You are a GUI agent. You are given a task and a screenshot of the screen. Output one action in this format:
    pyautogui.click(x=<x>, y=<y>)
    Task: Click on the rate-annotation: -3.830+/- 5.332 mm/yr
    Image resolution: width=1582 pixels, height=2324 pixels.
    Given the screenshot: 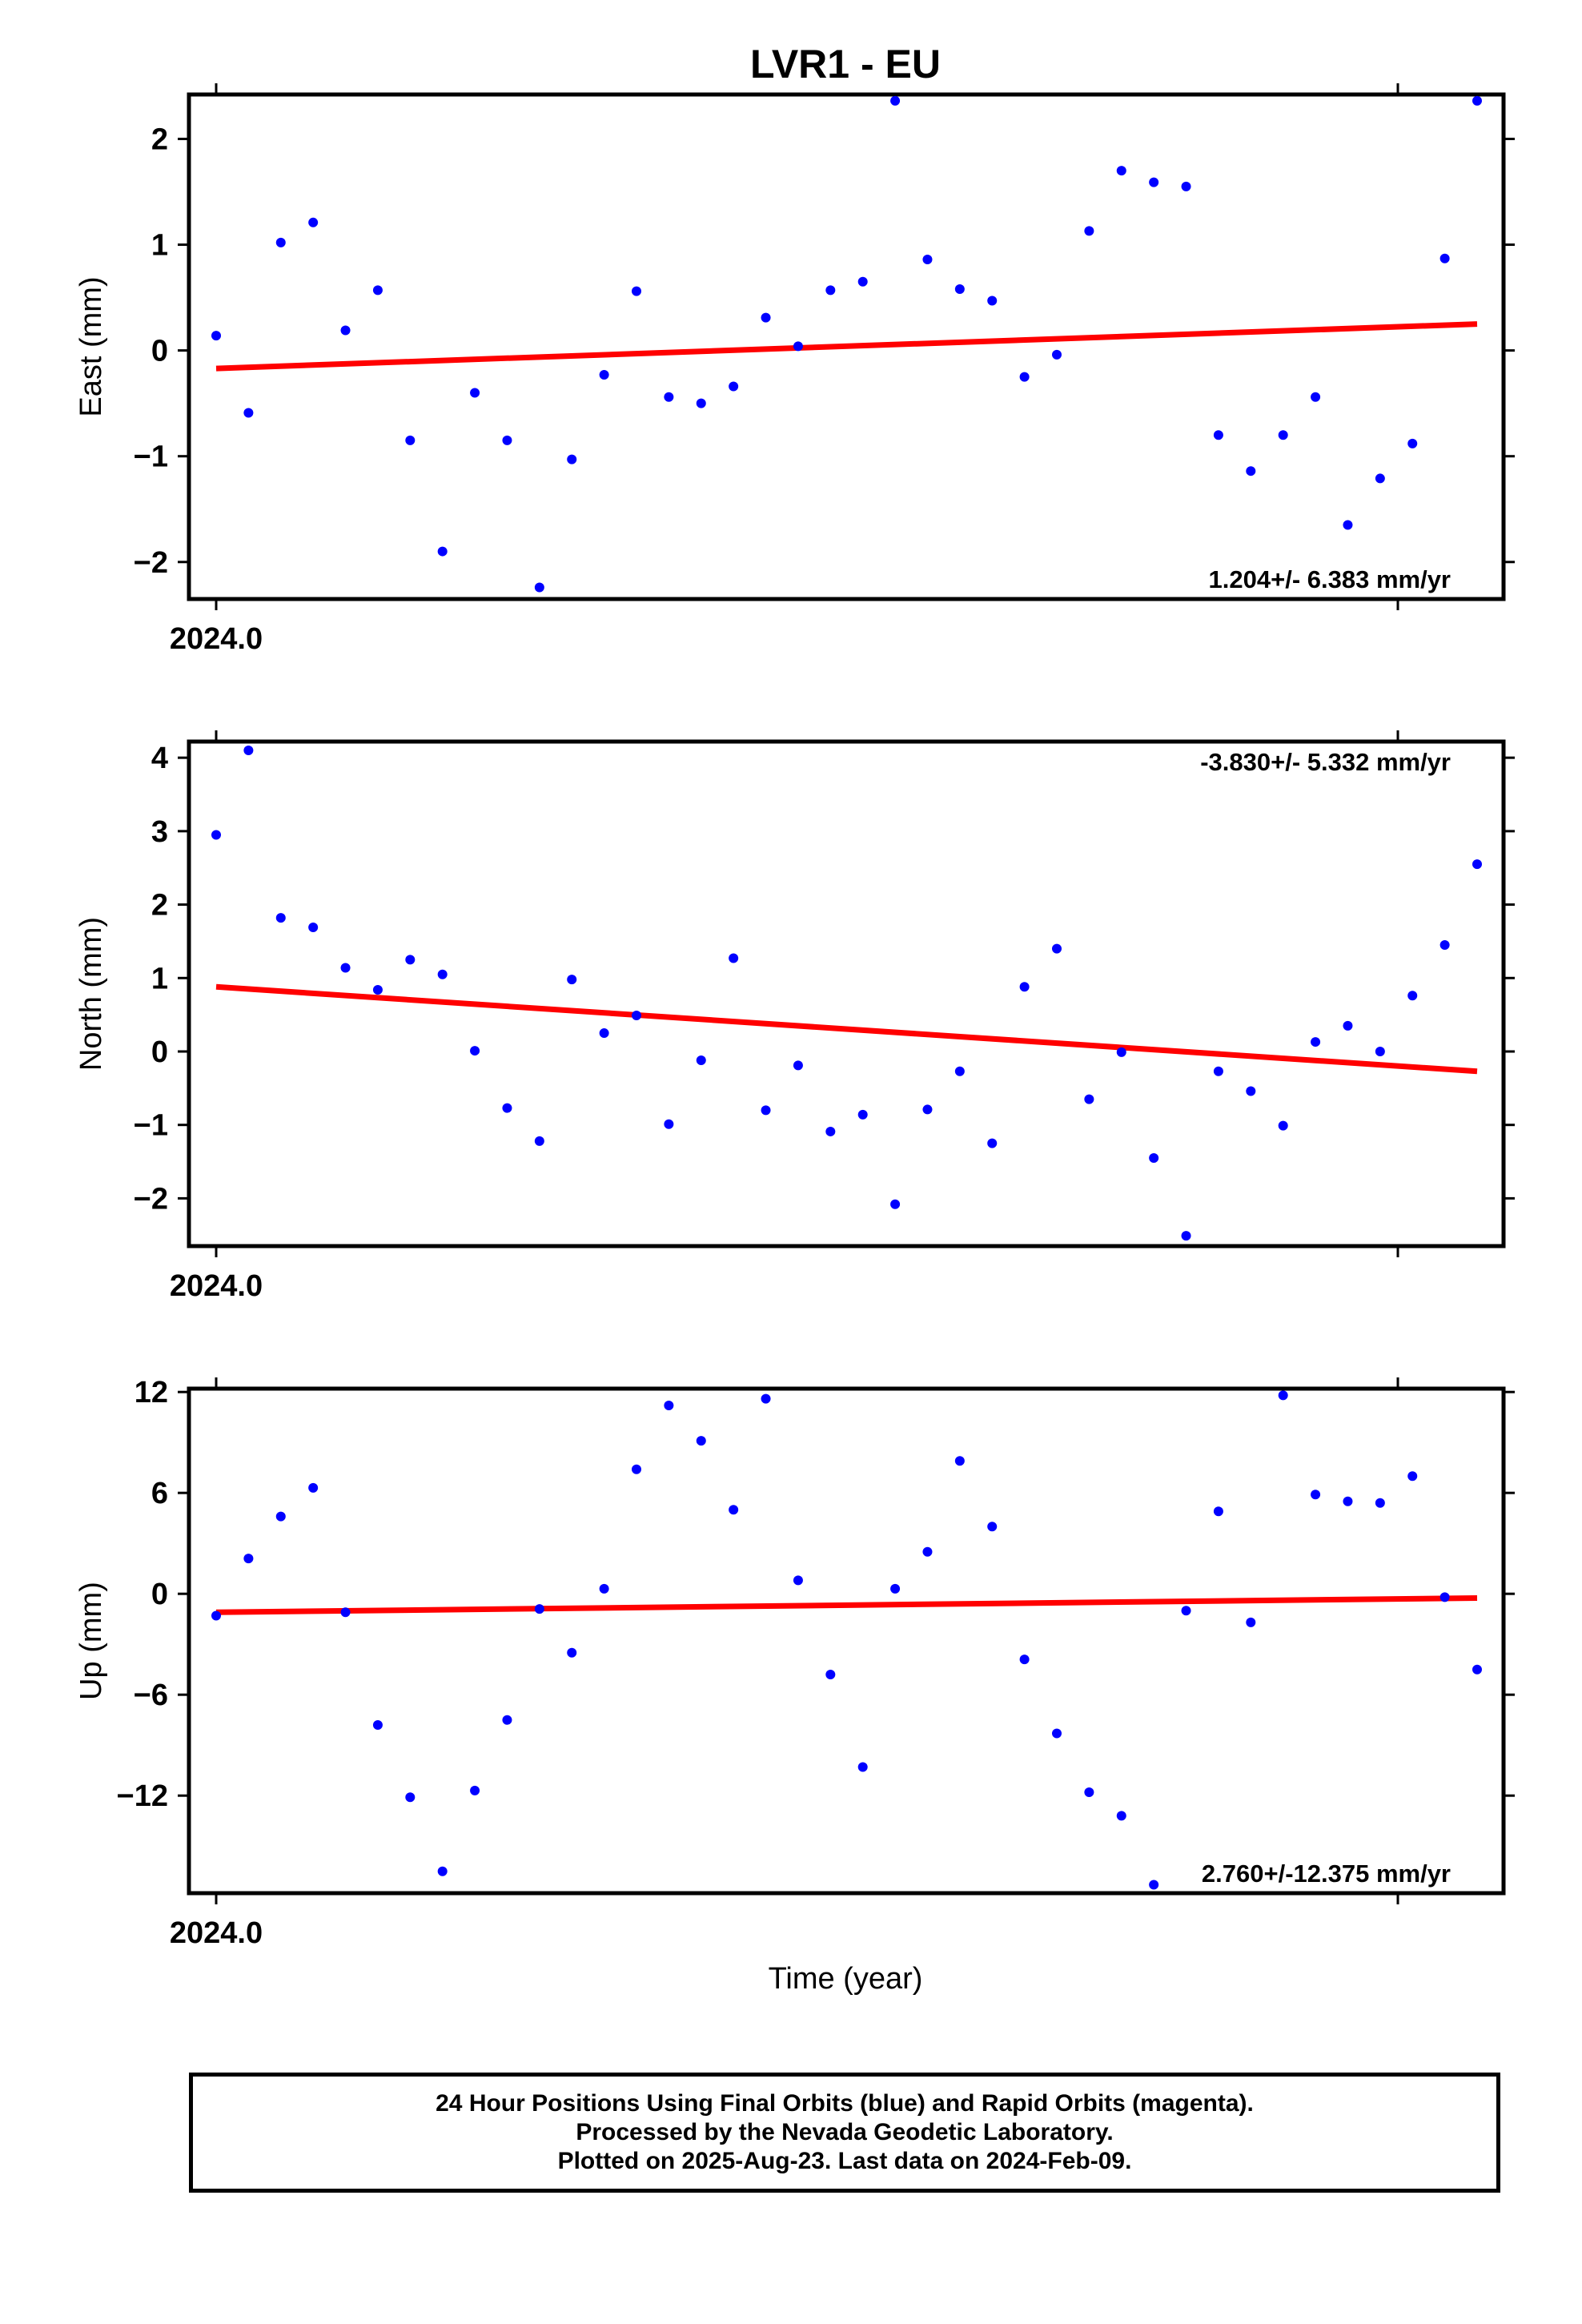 What is the action you would take?
    pyautogui.click(x=1326, y=762)
    